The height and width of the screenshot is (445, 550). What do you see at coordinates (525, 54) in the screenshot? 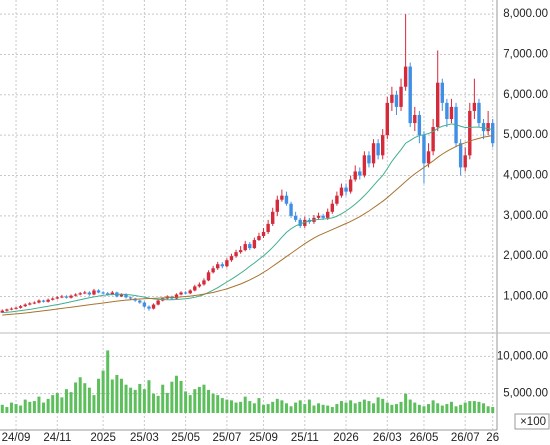
I see `y-tick-label: 7,000.00` at bounding box center [525, 54].